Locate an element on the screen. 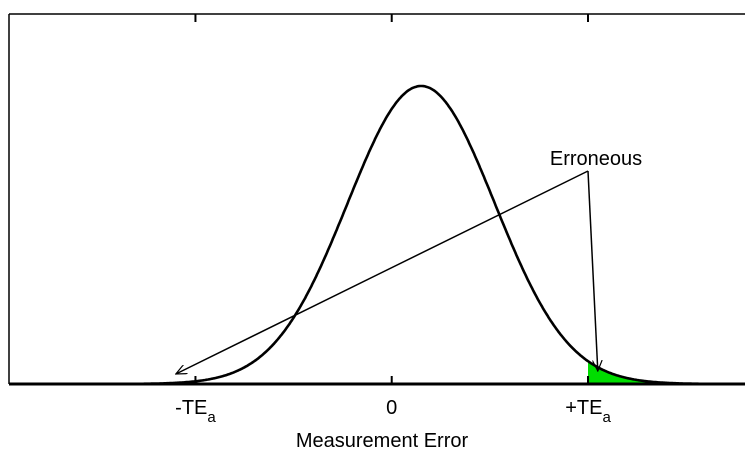 The height and width of the screenshot is (456, 745). annotation-label: Erroneous is located at coordinates (596, 159).